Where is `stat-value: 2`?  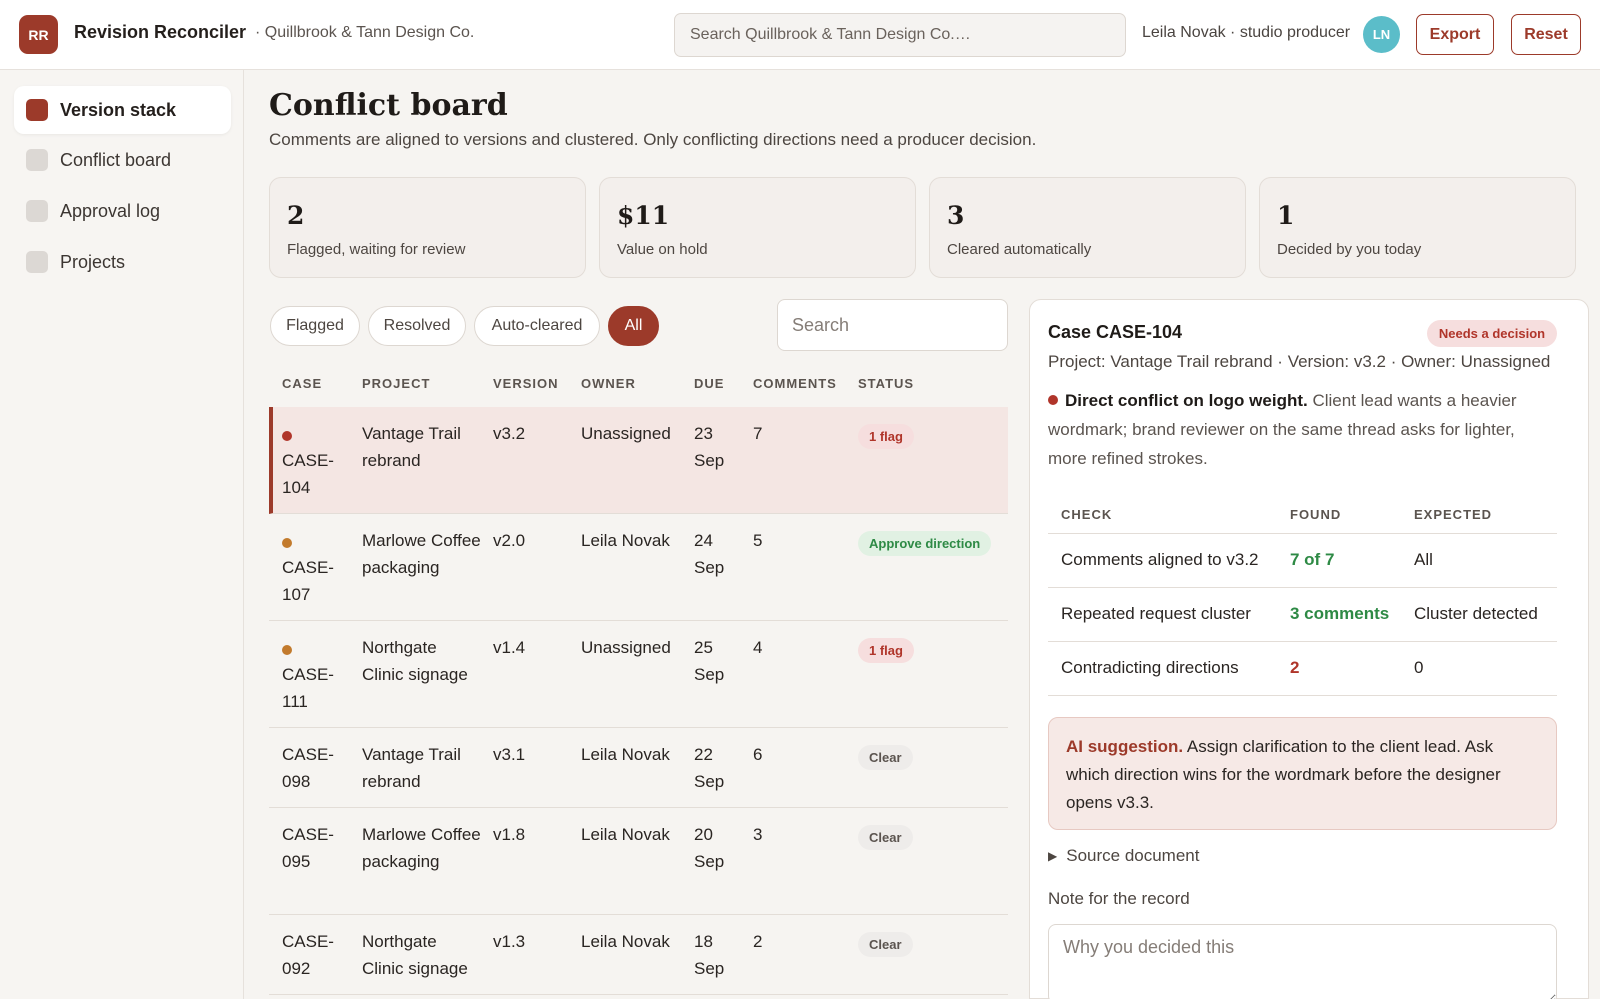 stat-value: 2 is located at coordinates (296, 215).